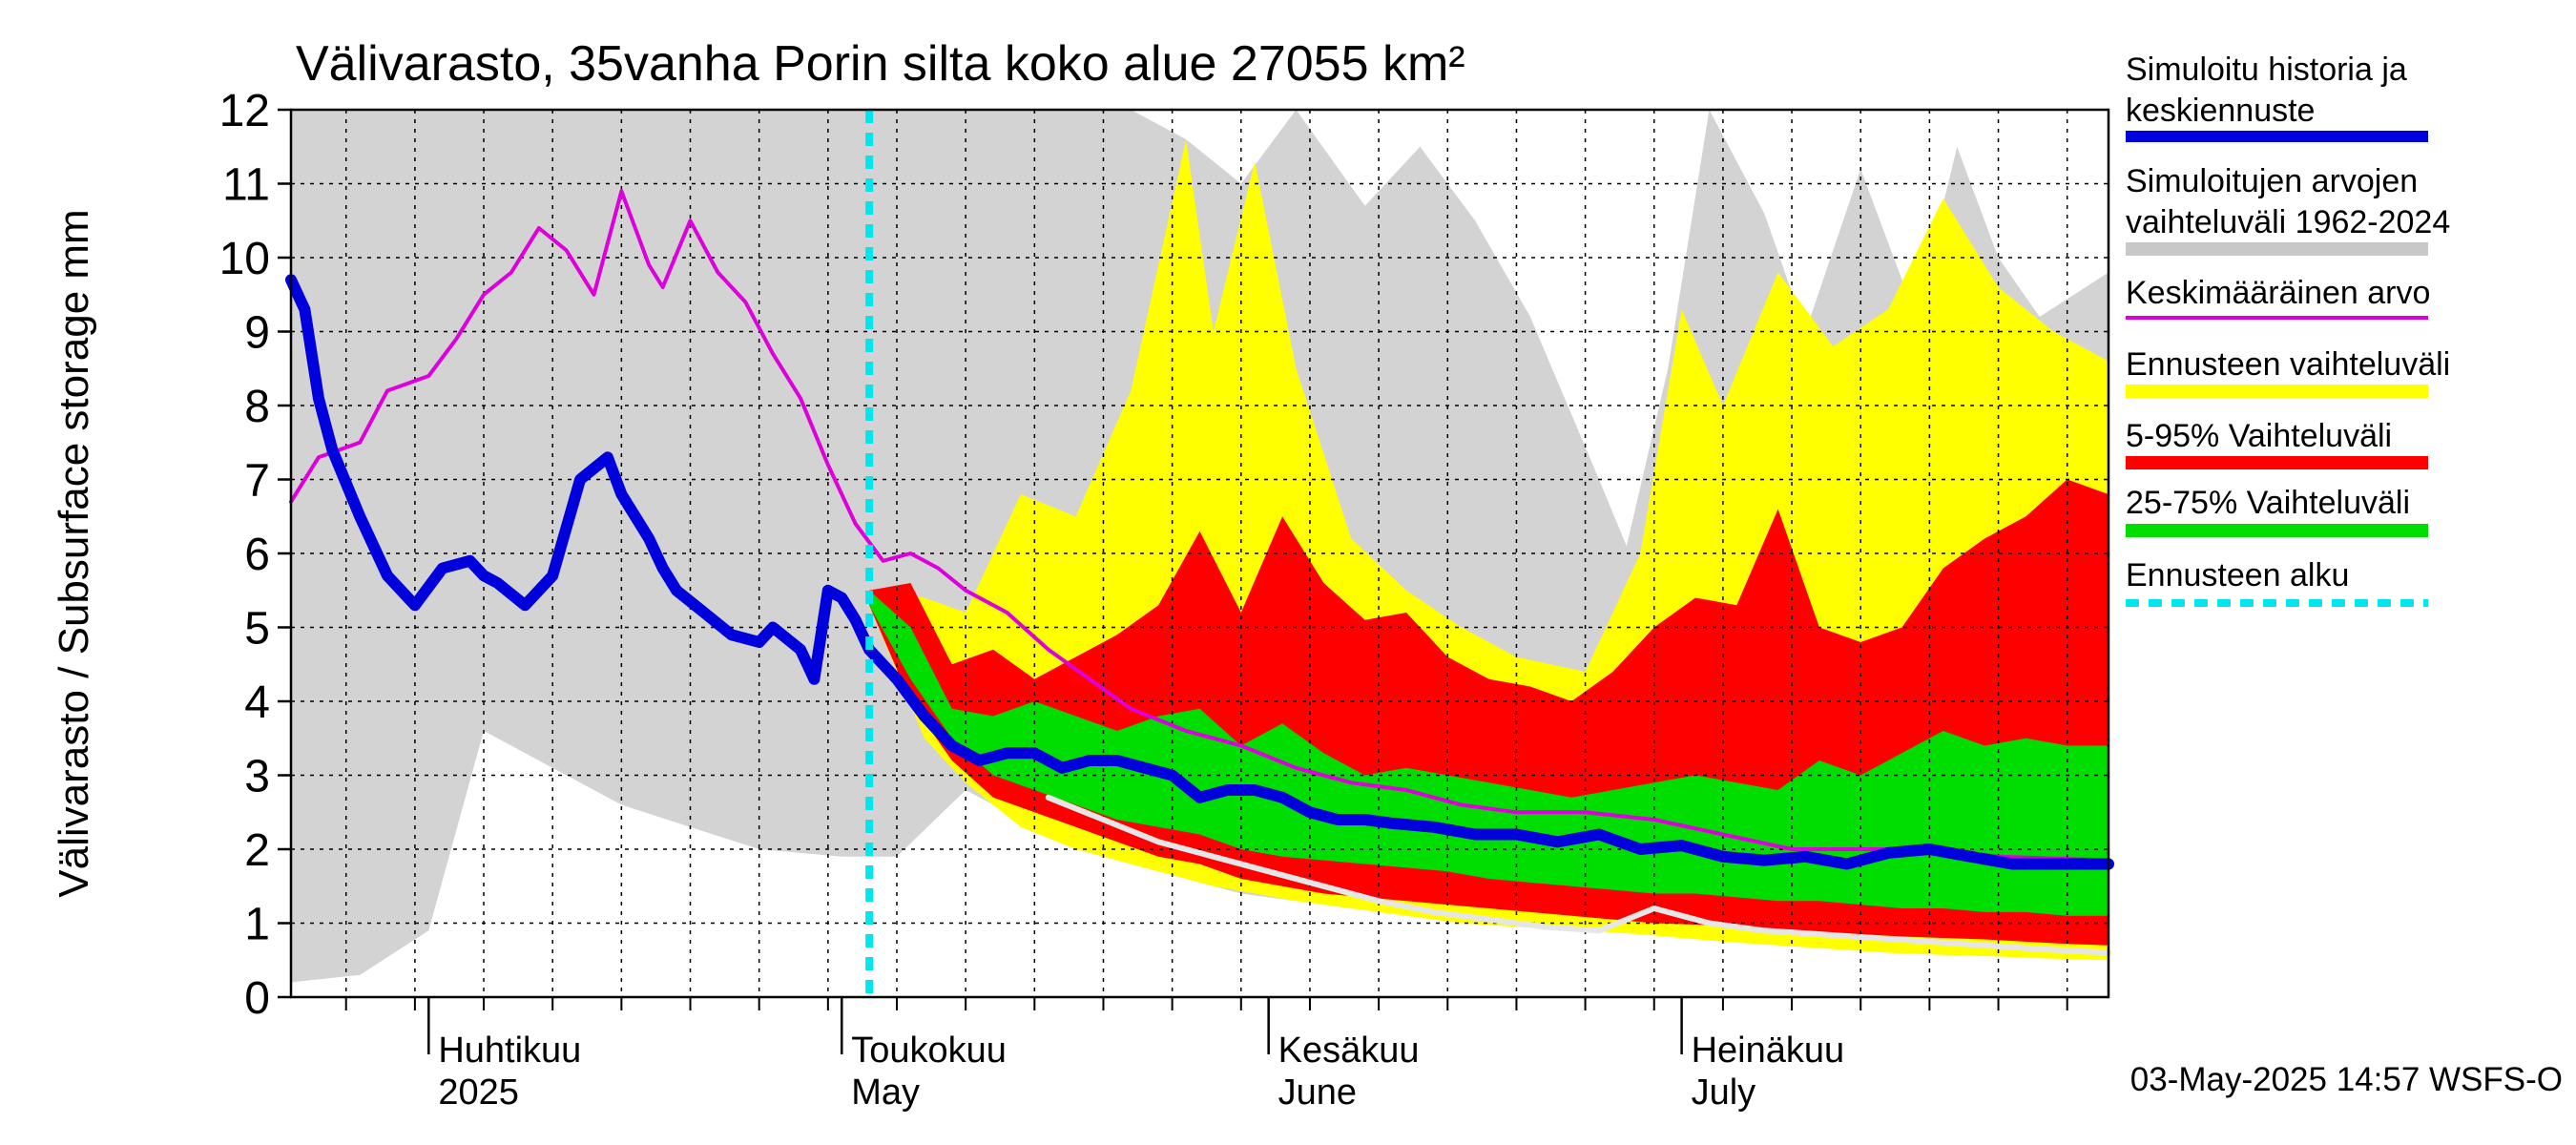  Describe the element at coordinates (257, 334) in the screenshot. I see `y-tick-label: 9` at that location.